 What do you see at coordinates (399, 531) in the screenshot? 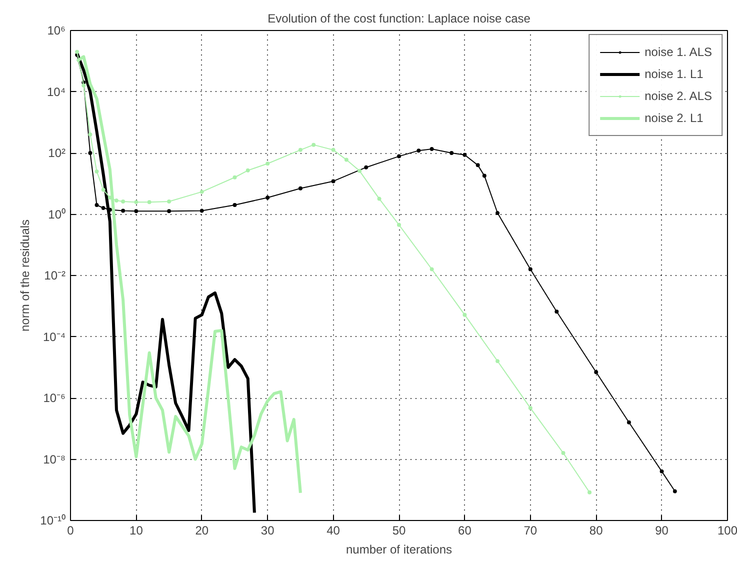
I see `x-tick-label: 50` at bounding box center [399, 531].